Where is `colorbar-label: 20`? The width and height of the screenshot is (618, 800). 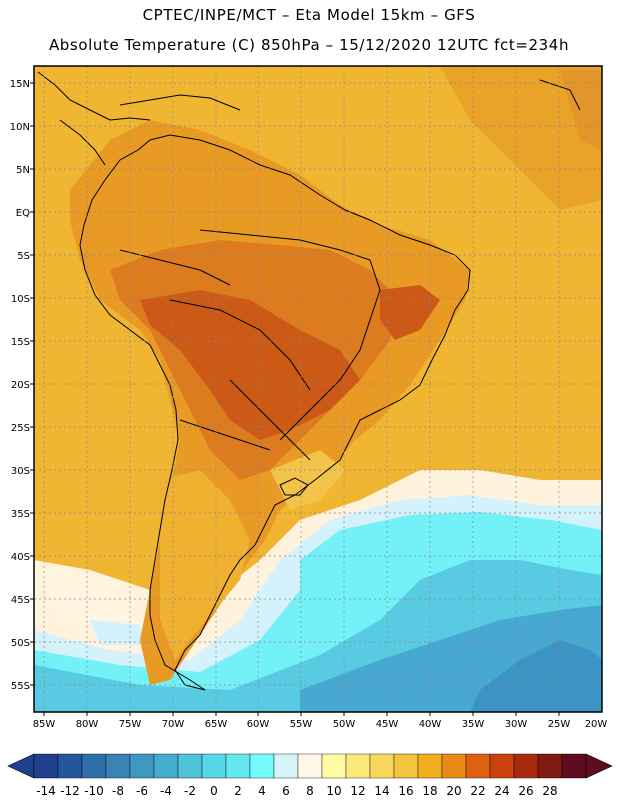 colorbar-label: 20 is located at coordinates (453, 791).